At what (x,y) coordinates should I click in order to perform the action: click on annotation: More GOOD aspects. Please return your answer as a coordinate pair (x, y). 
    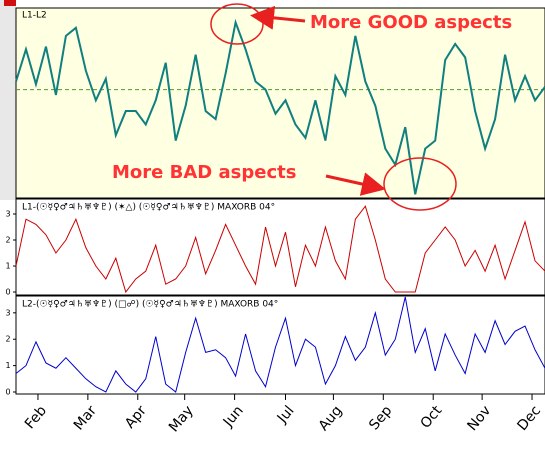
    Looking at the image, I should click on (411, 22).